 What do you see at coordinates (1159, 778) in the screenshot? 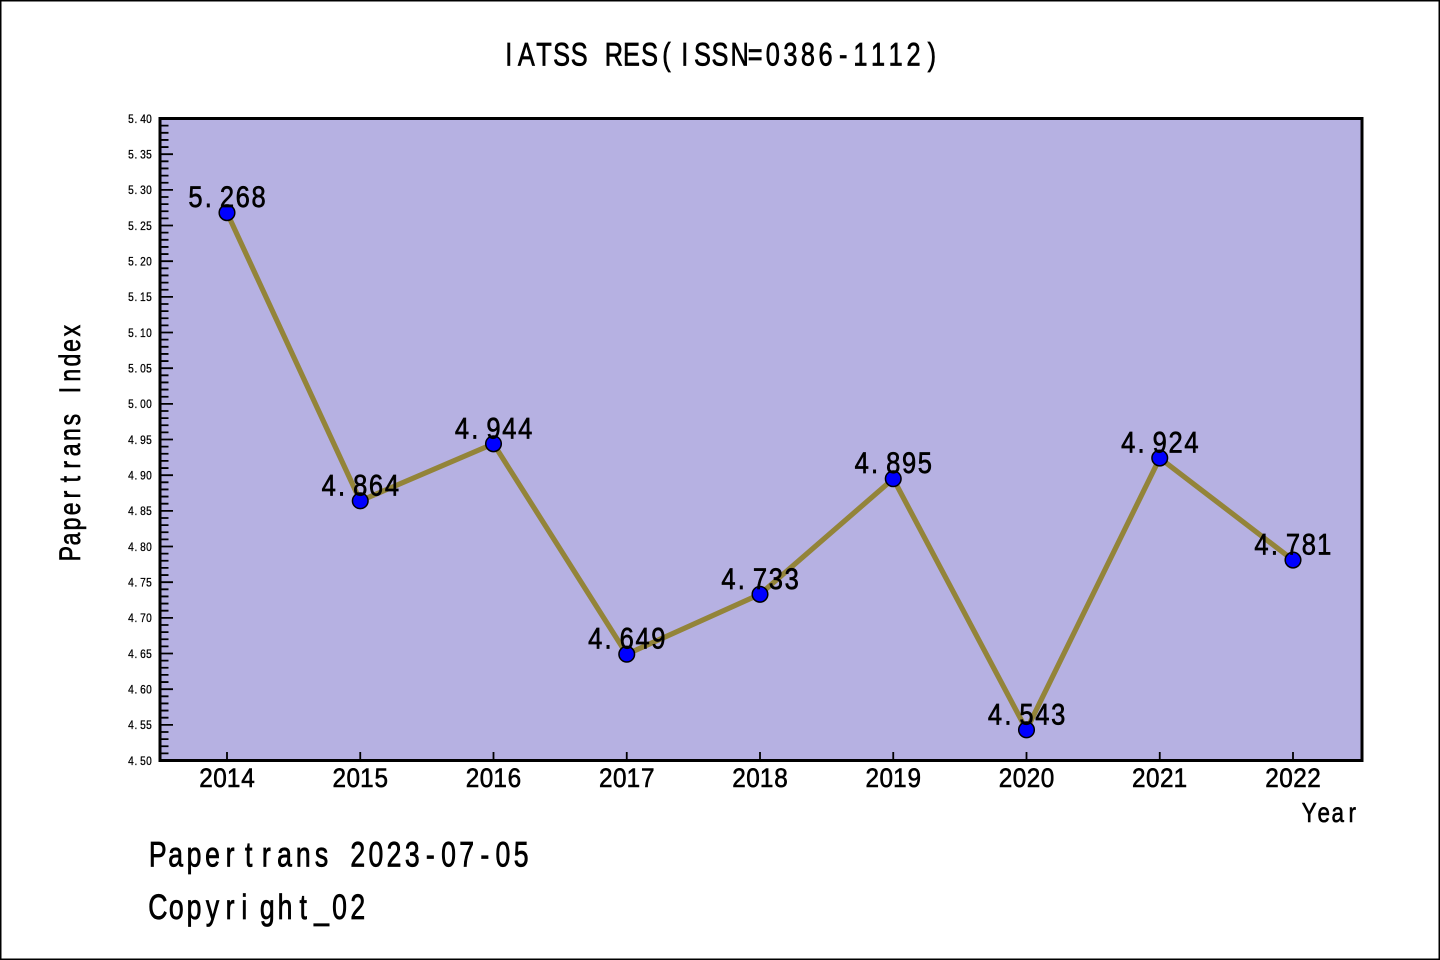
I see `svg-text: 2021` at bounding box center [1159, 778].